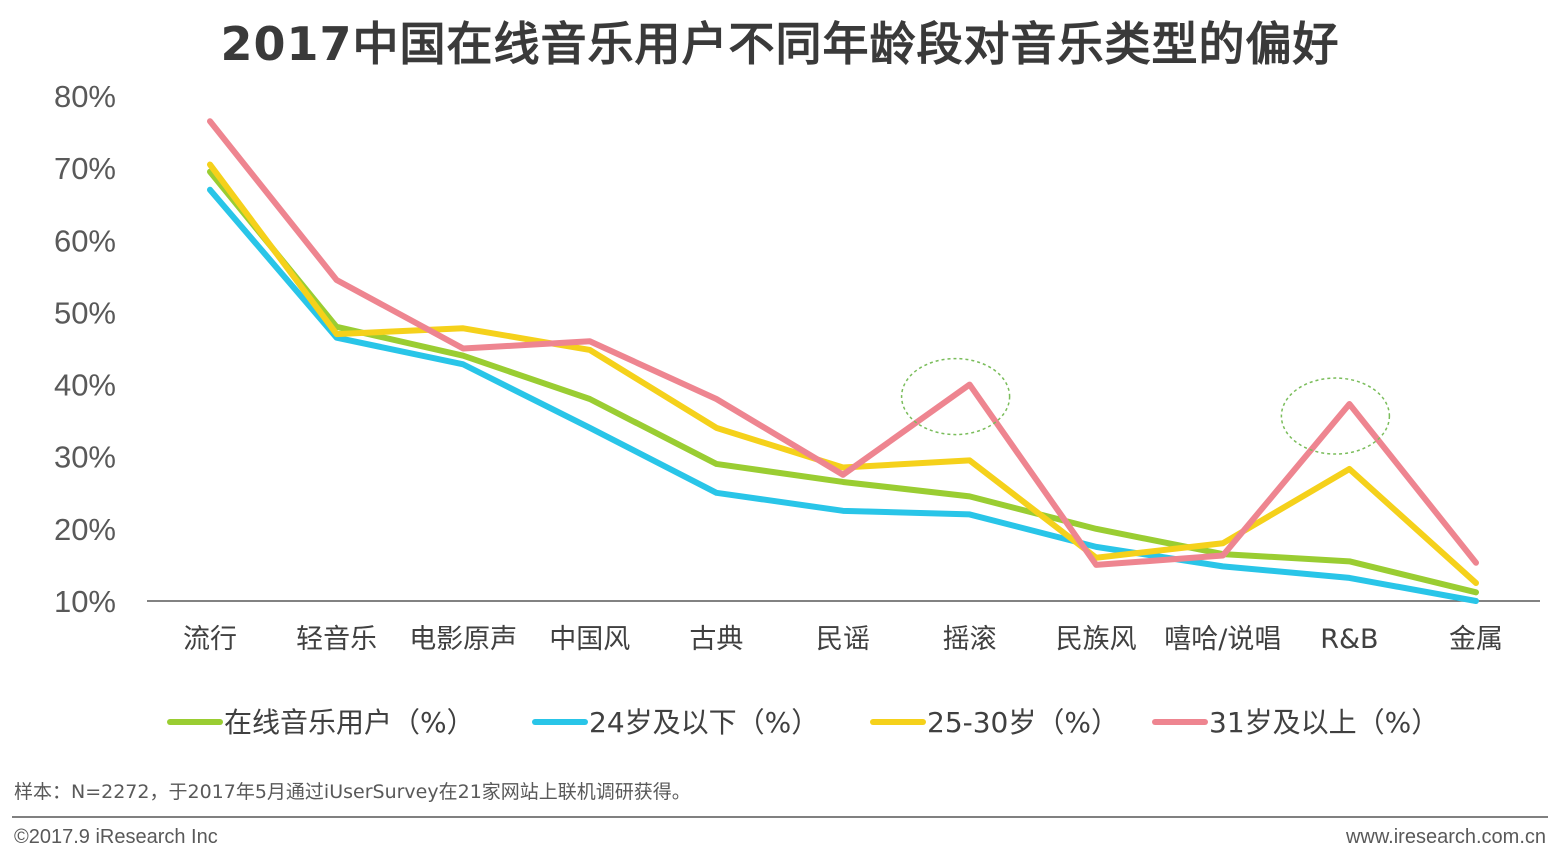  Describe the element at coordinates (85, 96) in the screenshot. I see `y-tick-label: 80%` at that location.